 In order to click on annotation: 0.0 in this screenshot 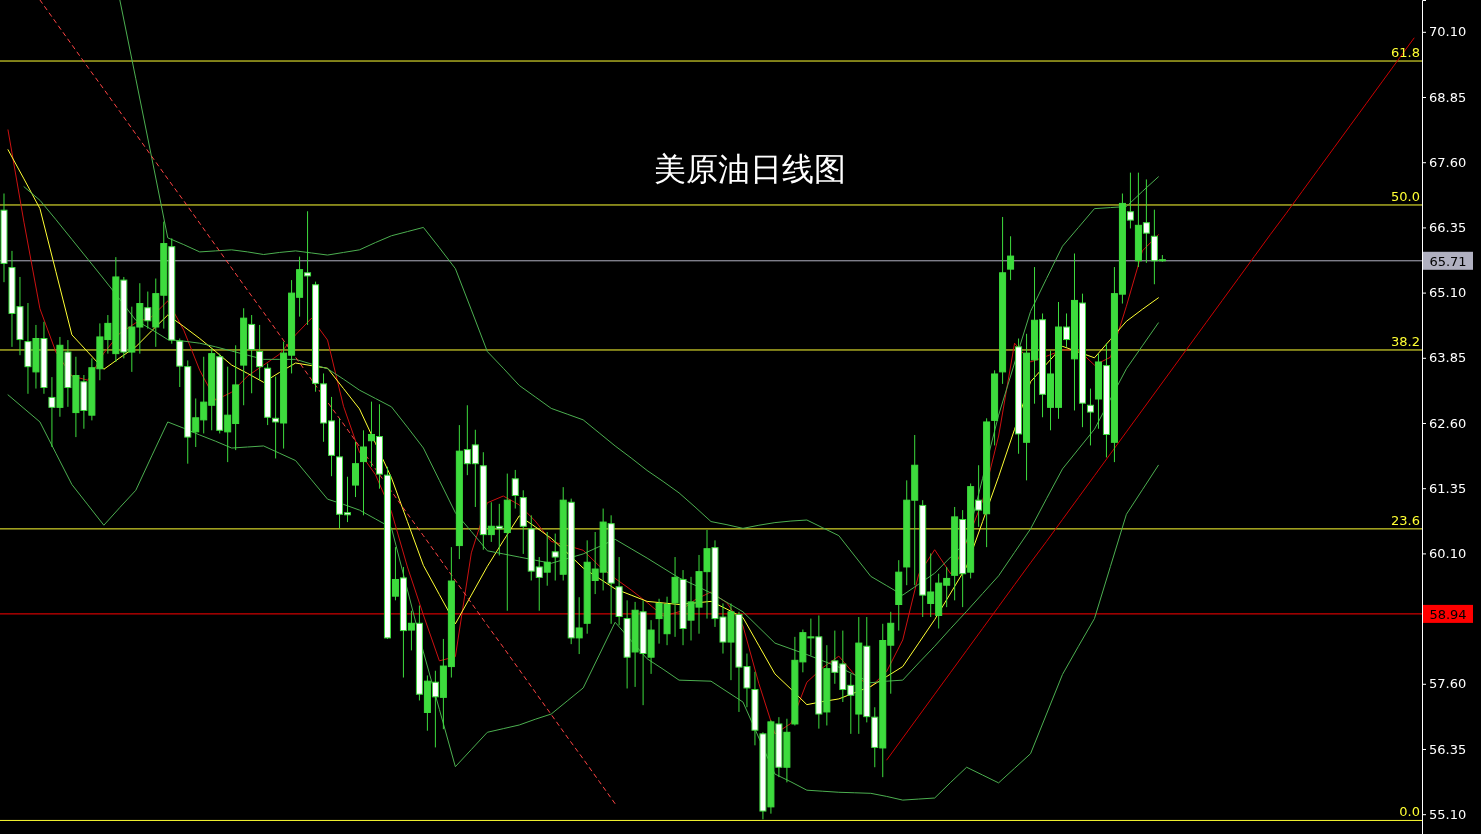, I will do `click(1409, 812)`.